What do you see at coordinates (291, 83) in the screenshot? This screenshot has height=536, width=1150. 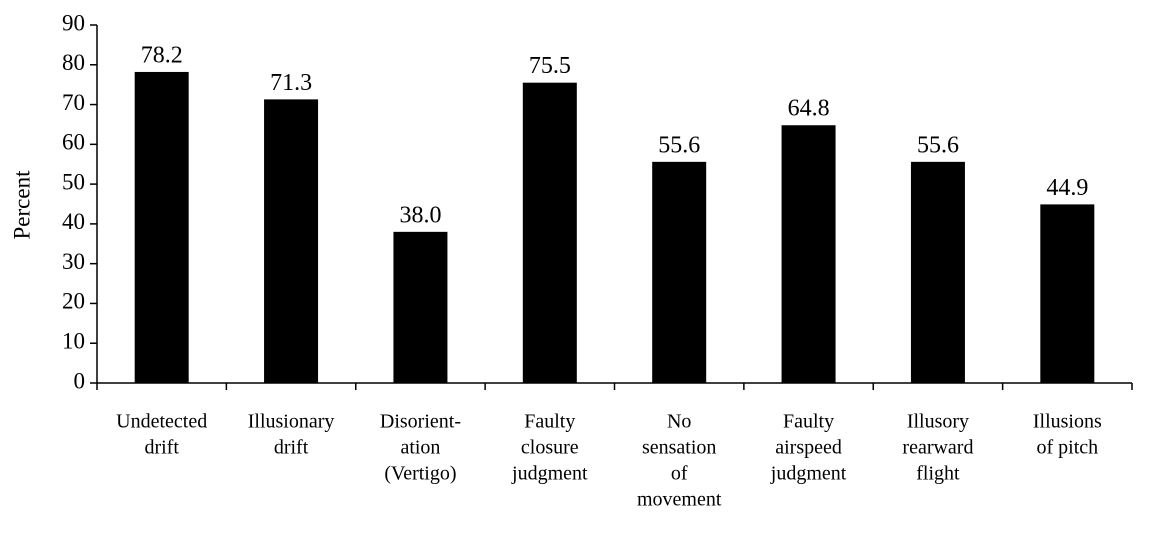 I see `value-label: 71.3` at bounding box center [291, 83].